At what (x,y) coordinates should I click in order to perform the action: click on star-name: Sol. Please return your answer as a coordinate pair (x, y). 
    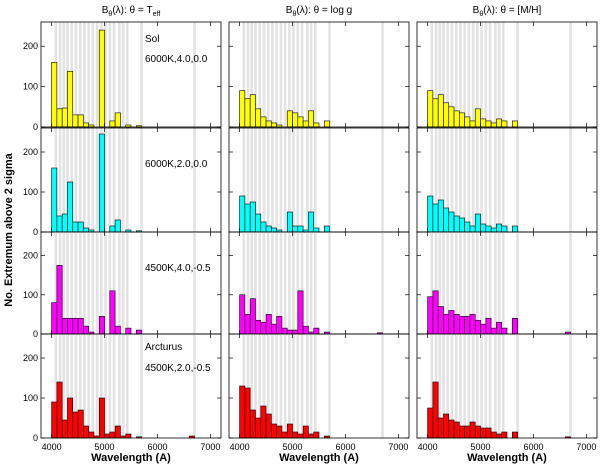
    Looking at the image, I should click on (152, 39).